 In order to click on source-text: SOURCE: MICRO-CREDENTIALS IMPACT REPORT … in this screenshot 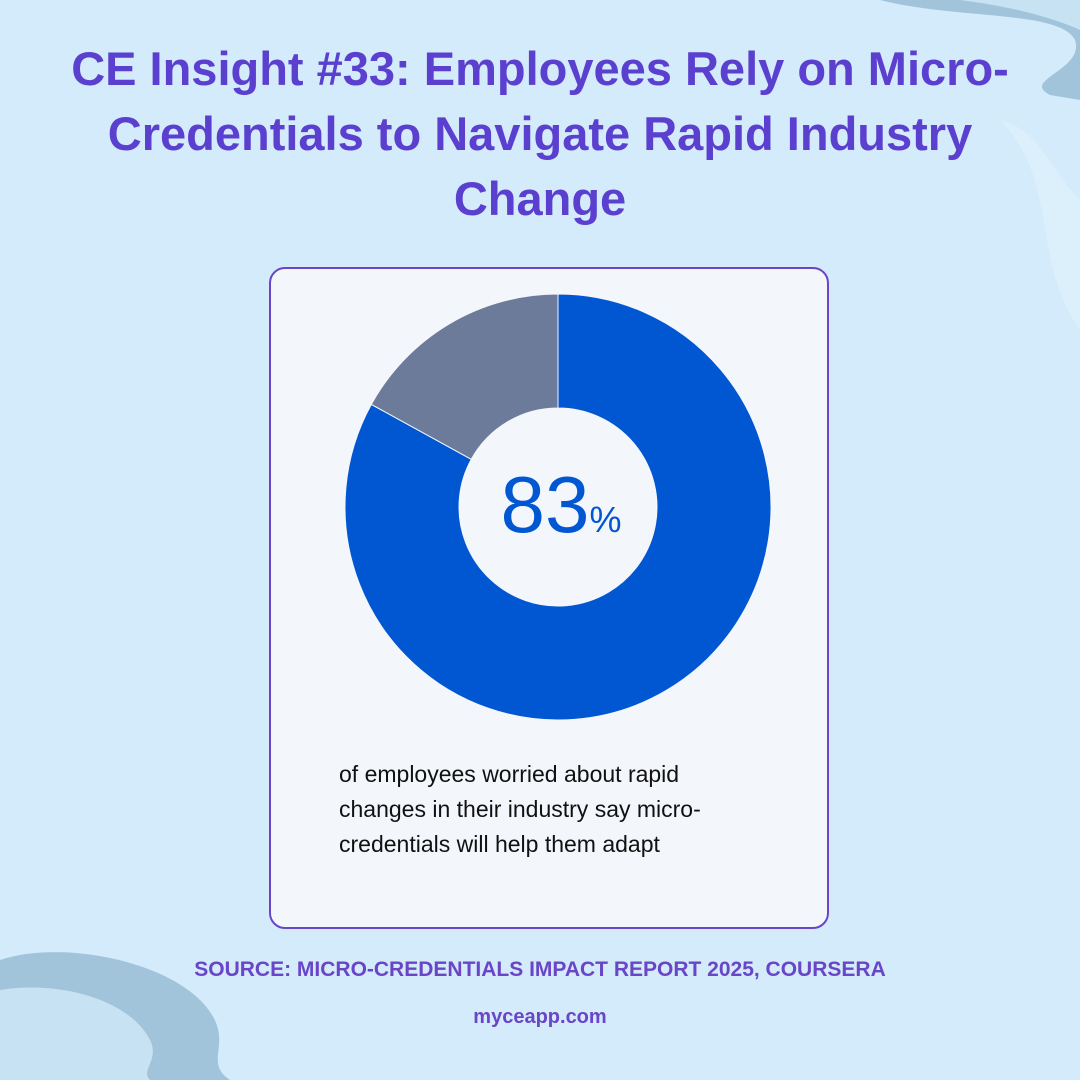, I will do `click(540, 969)`.